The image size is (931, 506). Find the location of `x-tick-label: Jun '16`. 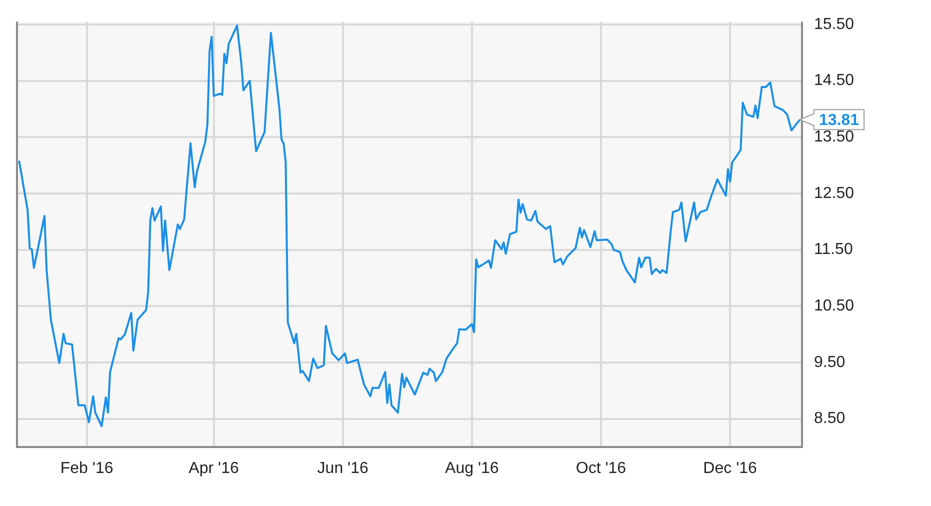

x-tick-label: Jun '16 is located at coordinates (342, 469).